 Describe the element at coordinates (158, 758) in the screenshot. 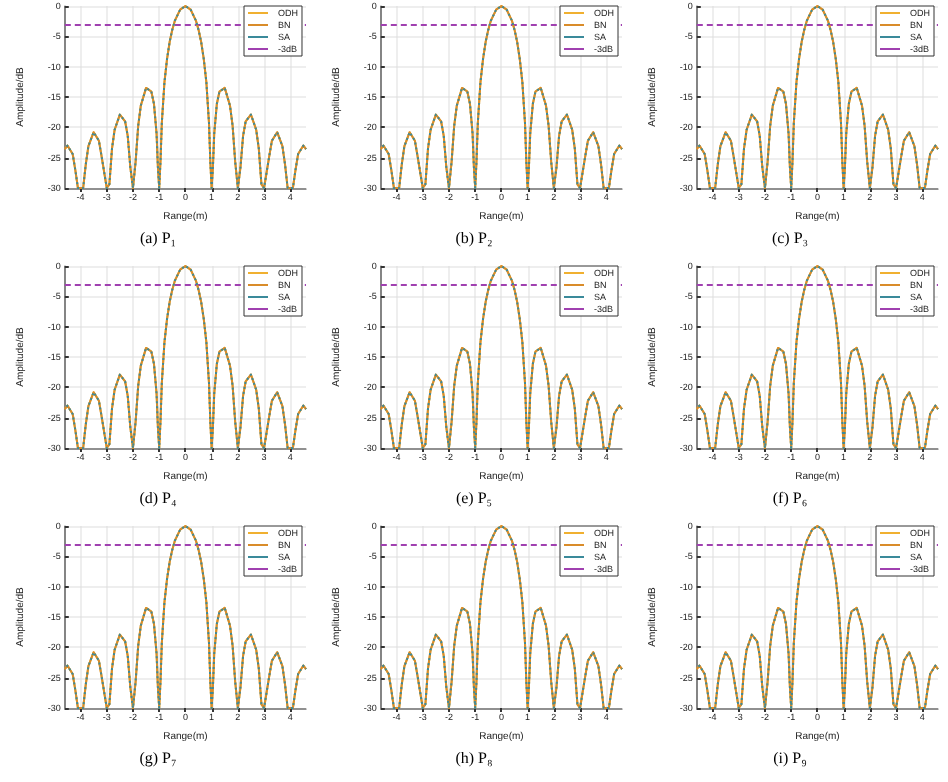

I see `text: (g) P₇` at that location.